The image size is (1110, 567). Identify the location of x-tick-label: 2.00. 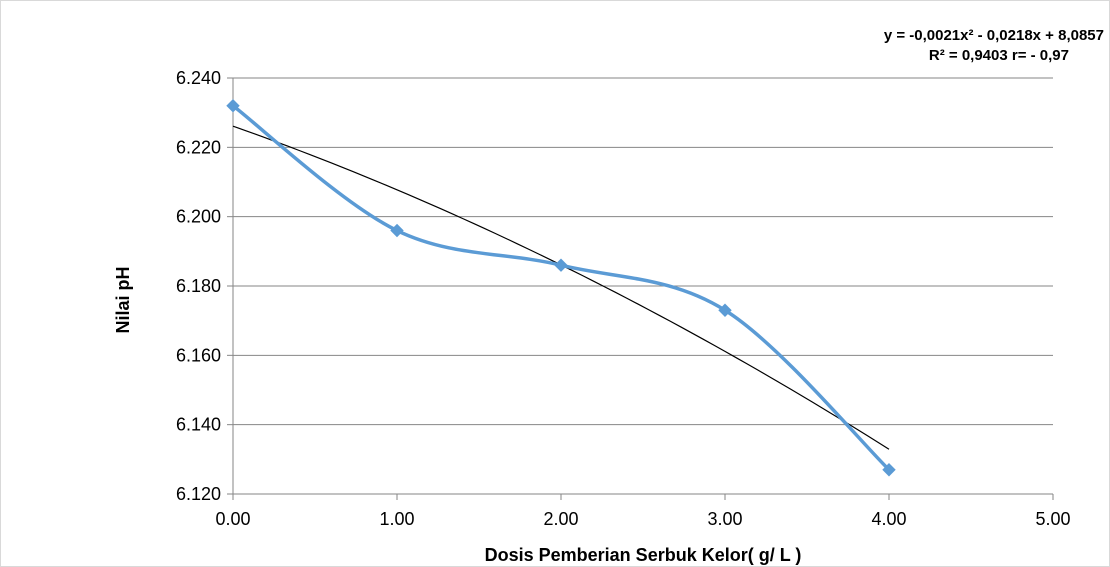
(560, 519).